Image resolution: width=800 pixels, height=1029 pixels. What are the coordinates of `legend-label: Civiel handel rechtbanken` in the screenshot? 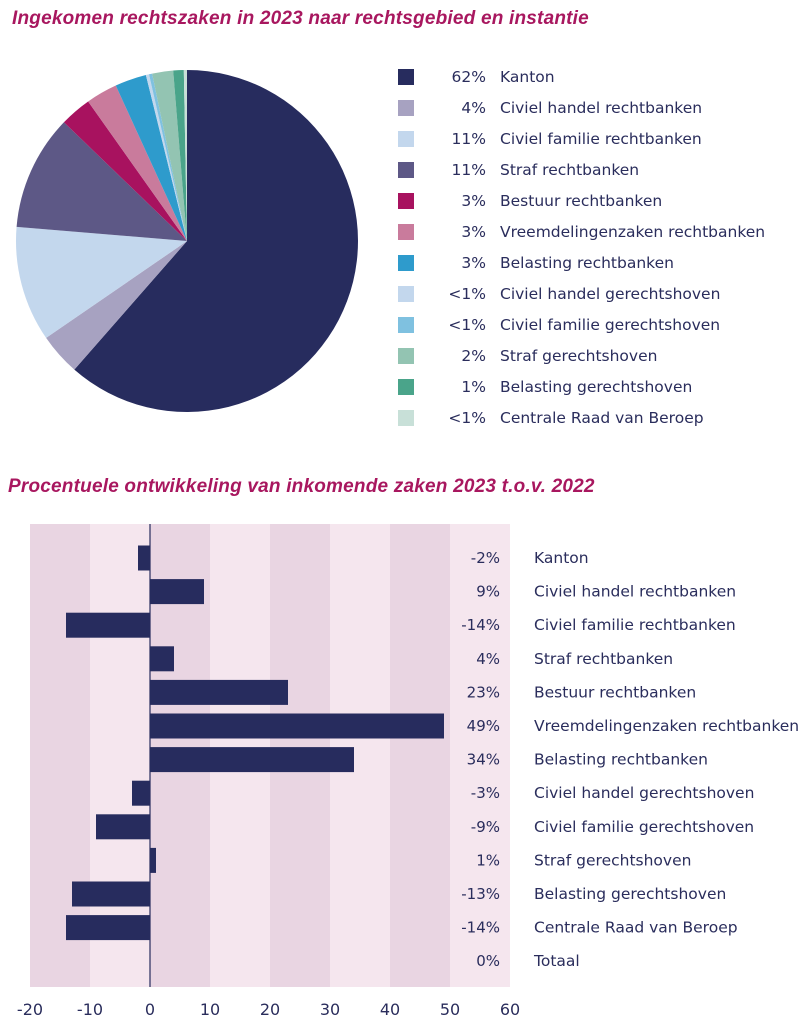 It's located at (601, 107).